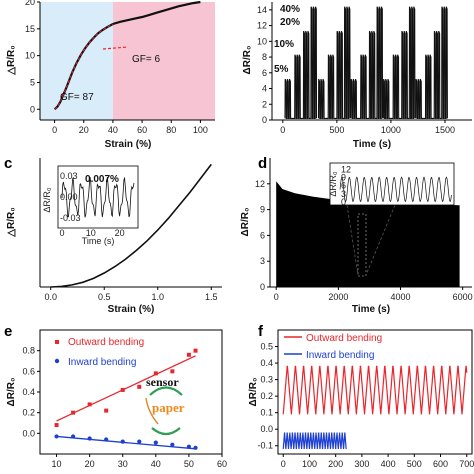 Image resolution: width=474 pixels, height=474 pixels. Describe the element at coordinates (343, 178) in the screenshot. I see `panel-d-inset-y-tick-label: 9` at that location.